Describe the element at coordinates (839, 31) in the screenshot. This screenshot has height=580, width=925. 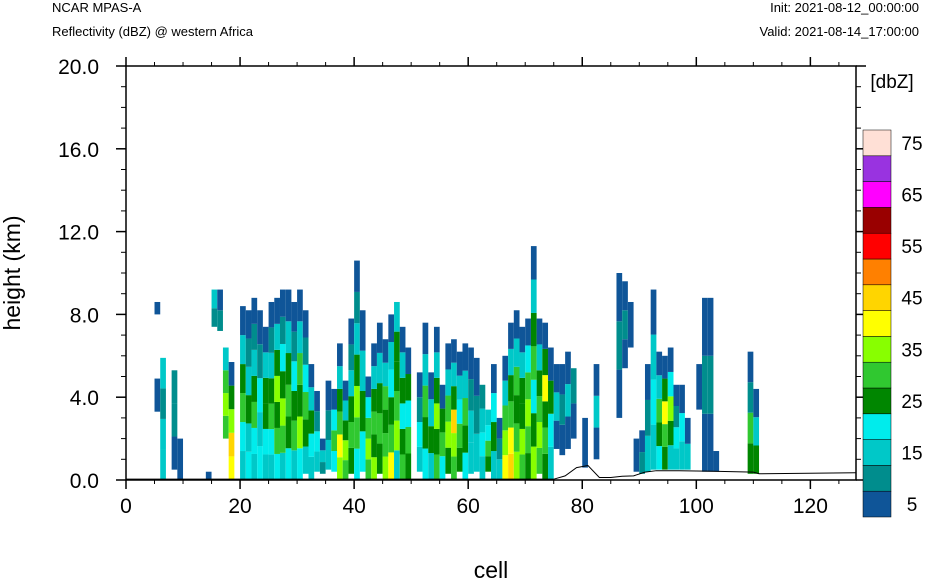
I see `valid-time: Valid: 2021-08-14_17:00:00` at that location.